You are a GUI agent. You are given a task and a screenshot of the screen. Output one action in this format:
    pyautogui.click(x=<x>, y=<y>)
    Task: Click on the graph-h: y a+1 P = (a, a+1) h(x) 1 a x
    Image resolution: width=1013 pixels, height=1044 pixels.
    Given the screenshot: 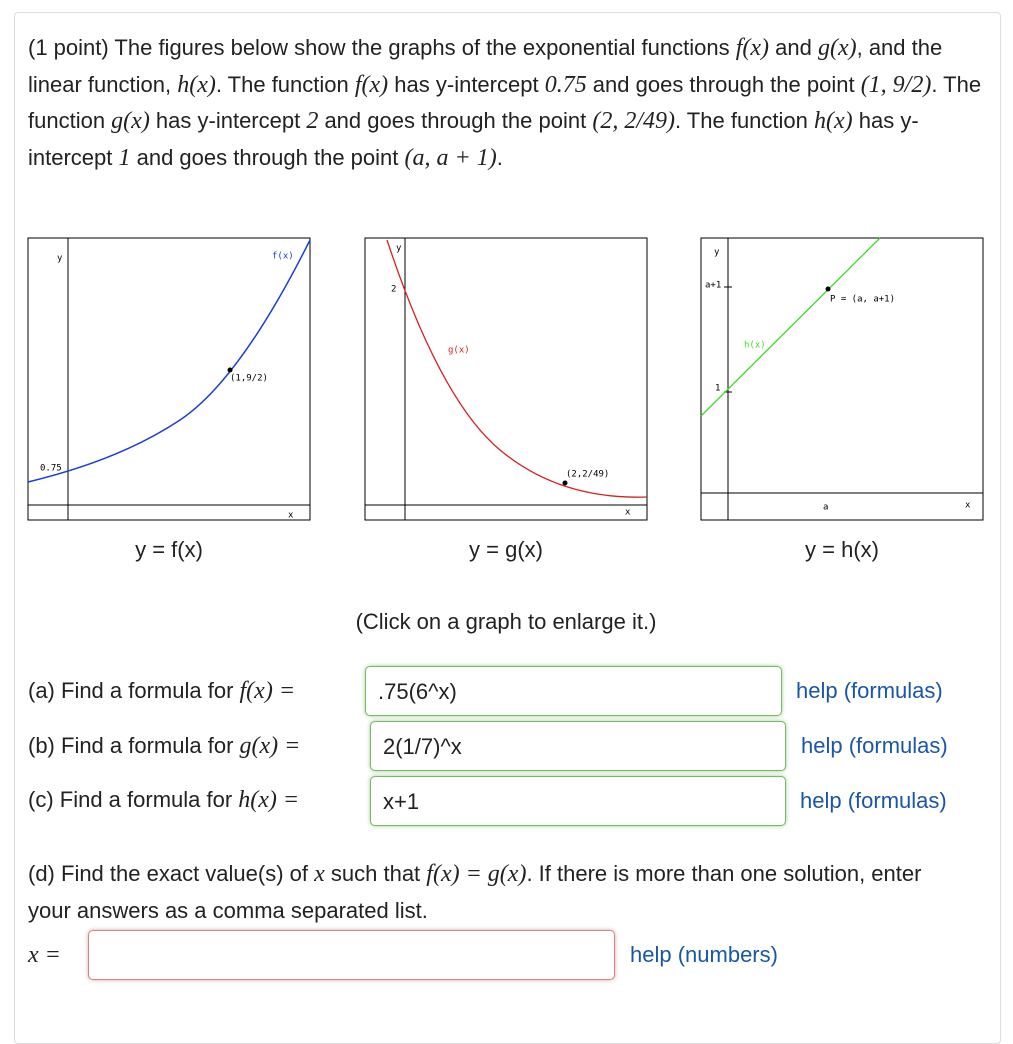 What is the action you would take?
    pyautogui.click(x=842, y=379)
    